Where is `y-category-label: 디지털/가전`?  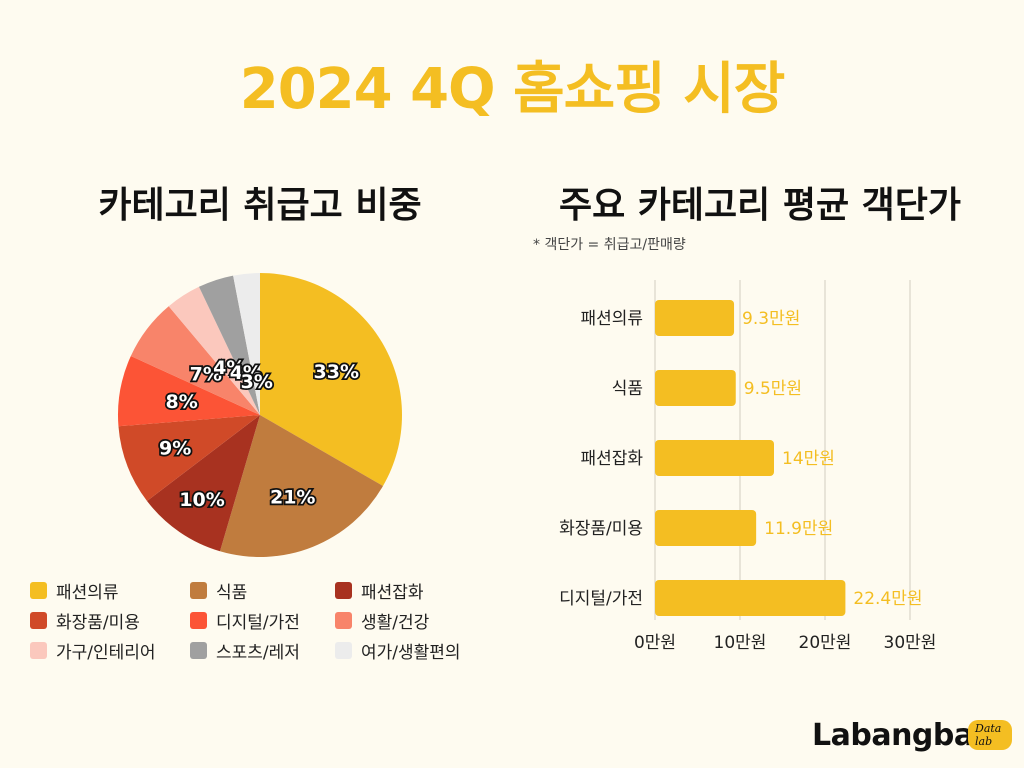 y-category-label: 디지털/가전 is located at coordinates (601, 599).